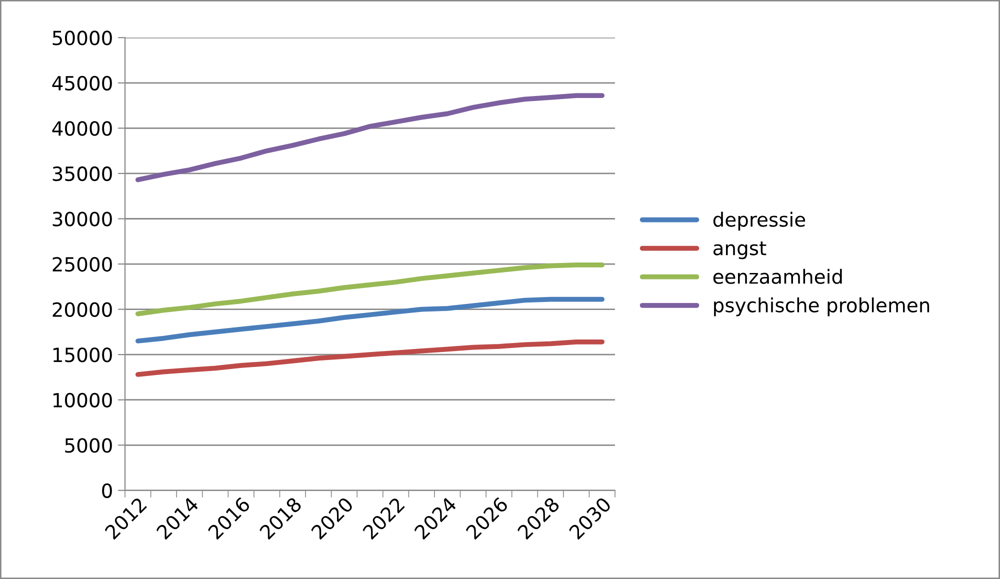  I want to click on legend-label: angst, so click(739, 250).